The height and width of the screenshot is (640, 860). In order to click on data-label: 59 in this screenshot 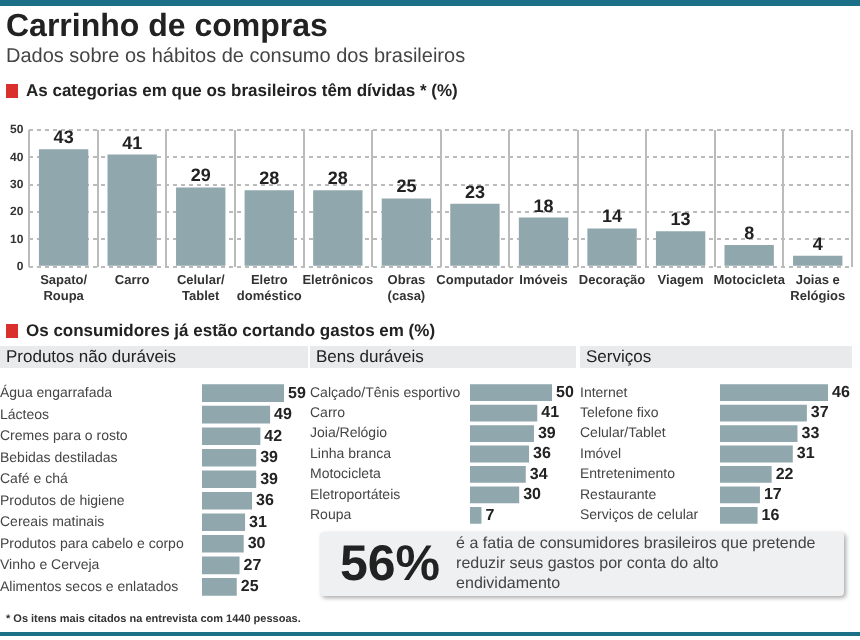, I will do `click(297, 392)`.